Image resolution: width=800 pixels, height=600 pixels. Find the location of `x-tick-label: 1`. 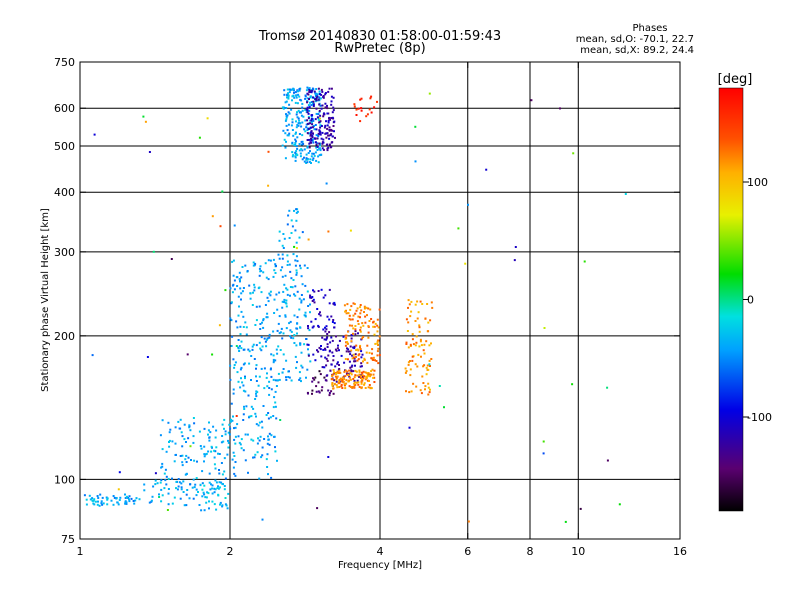

x-tick-label: 1 is located at coordinates (80, 551).